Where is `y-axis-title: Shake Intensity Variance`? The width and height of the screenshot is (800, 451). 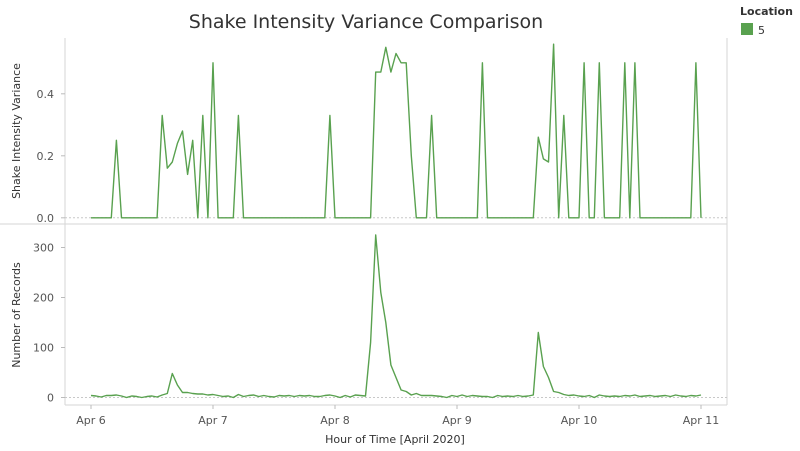
y-axis-title: Shake Intensity Variance is located at coordinates (16, 131).